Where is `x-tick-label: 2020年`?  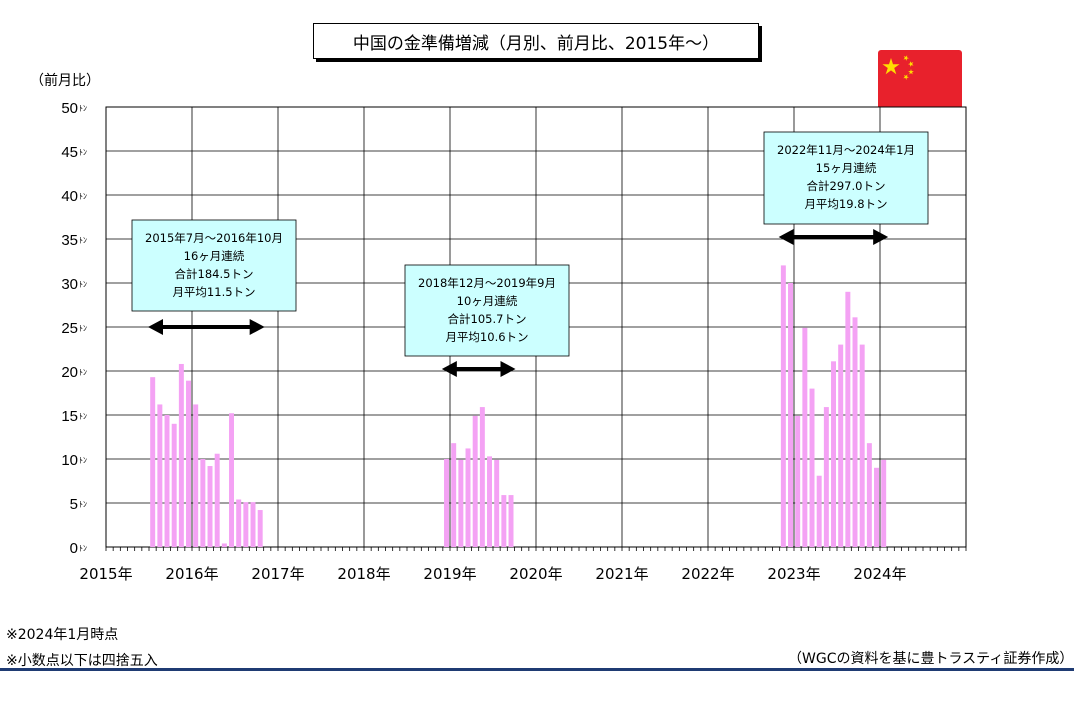
x-tick-label: 2020年 is located at coordinates (535, 574).